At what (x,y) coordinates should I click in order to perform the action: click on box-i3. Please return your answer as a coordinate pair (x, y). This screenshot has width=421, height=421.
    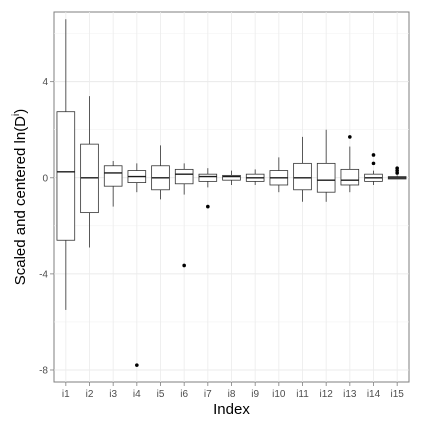
    Looking at the image, I should click on (113, 183).